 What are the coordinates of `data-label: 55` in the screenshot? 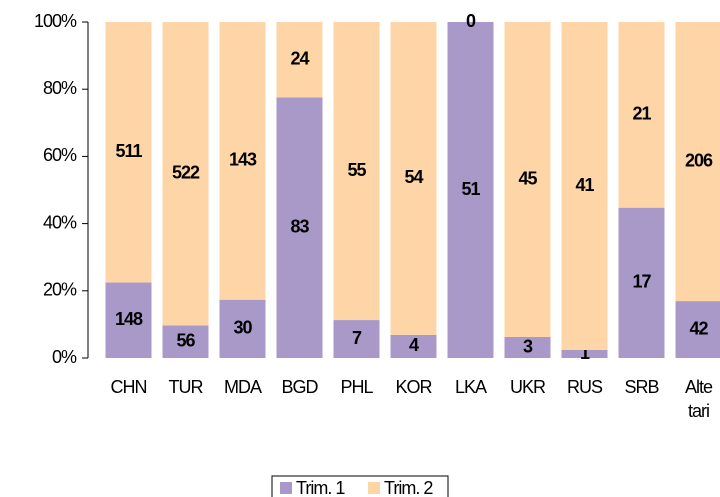 It's located at (356, 170).